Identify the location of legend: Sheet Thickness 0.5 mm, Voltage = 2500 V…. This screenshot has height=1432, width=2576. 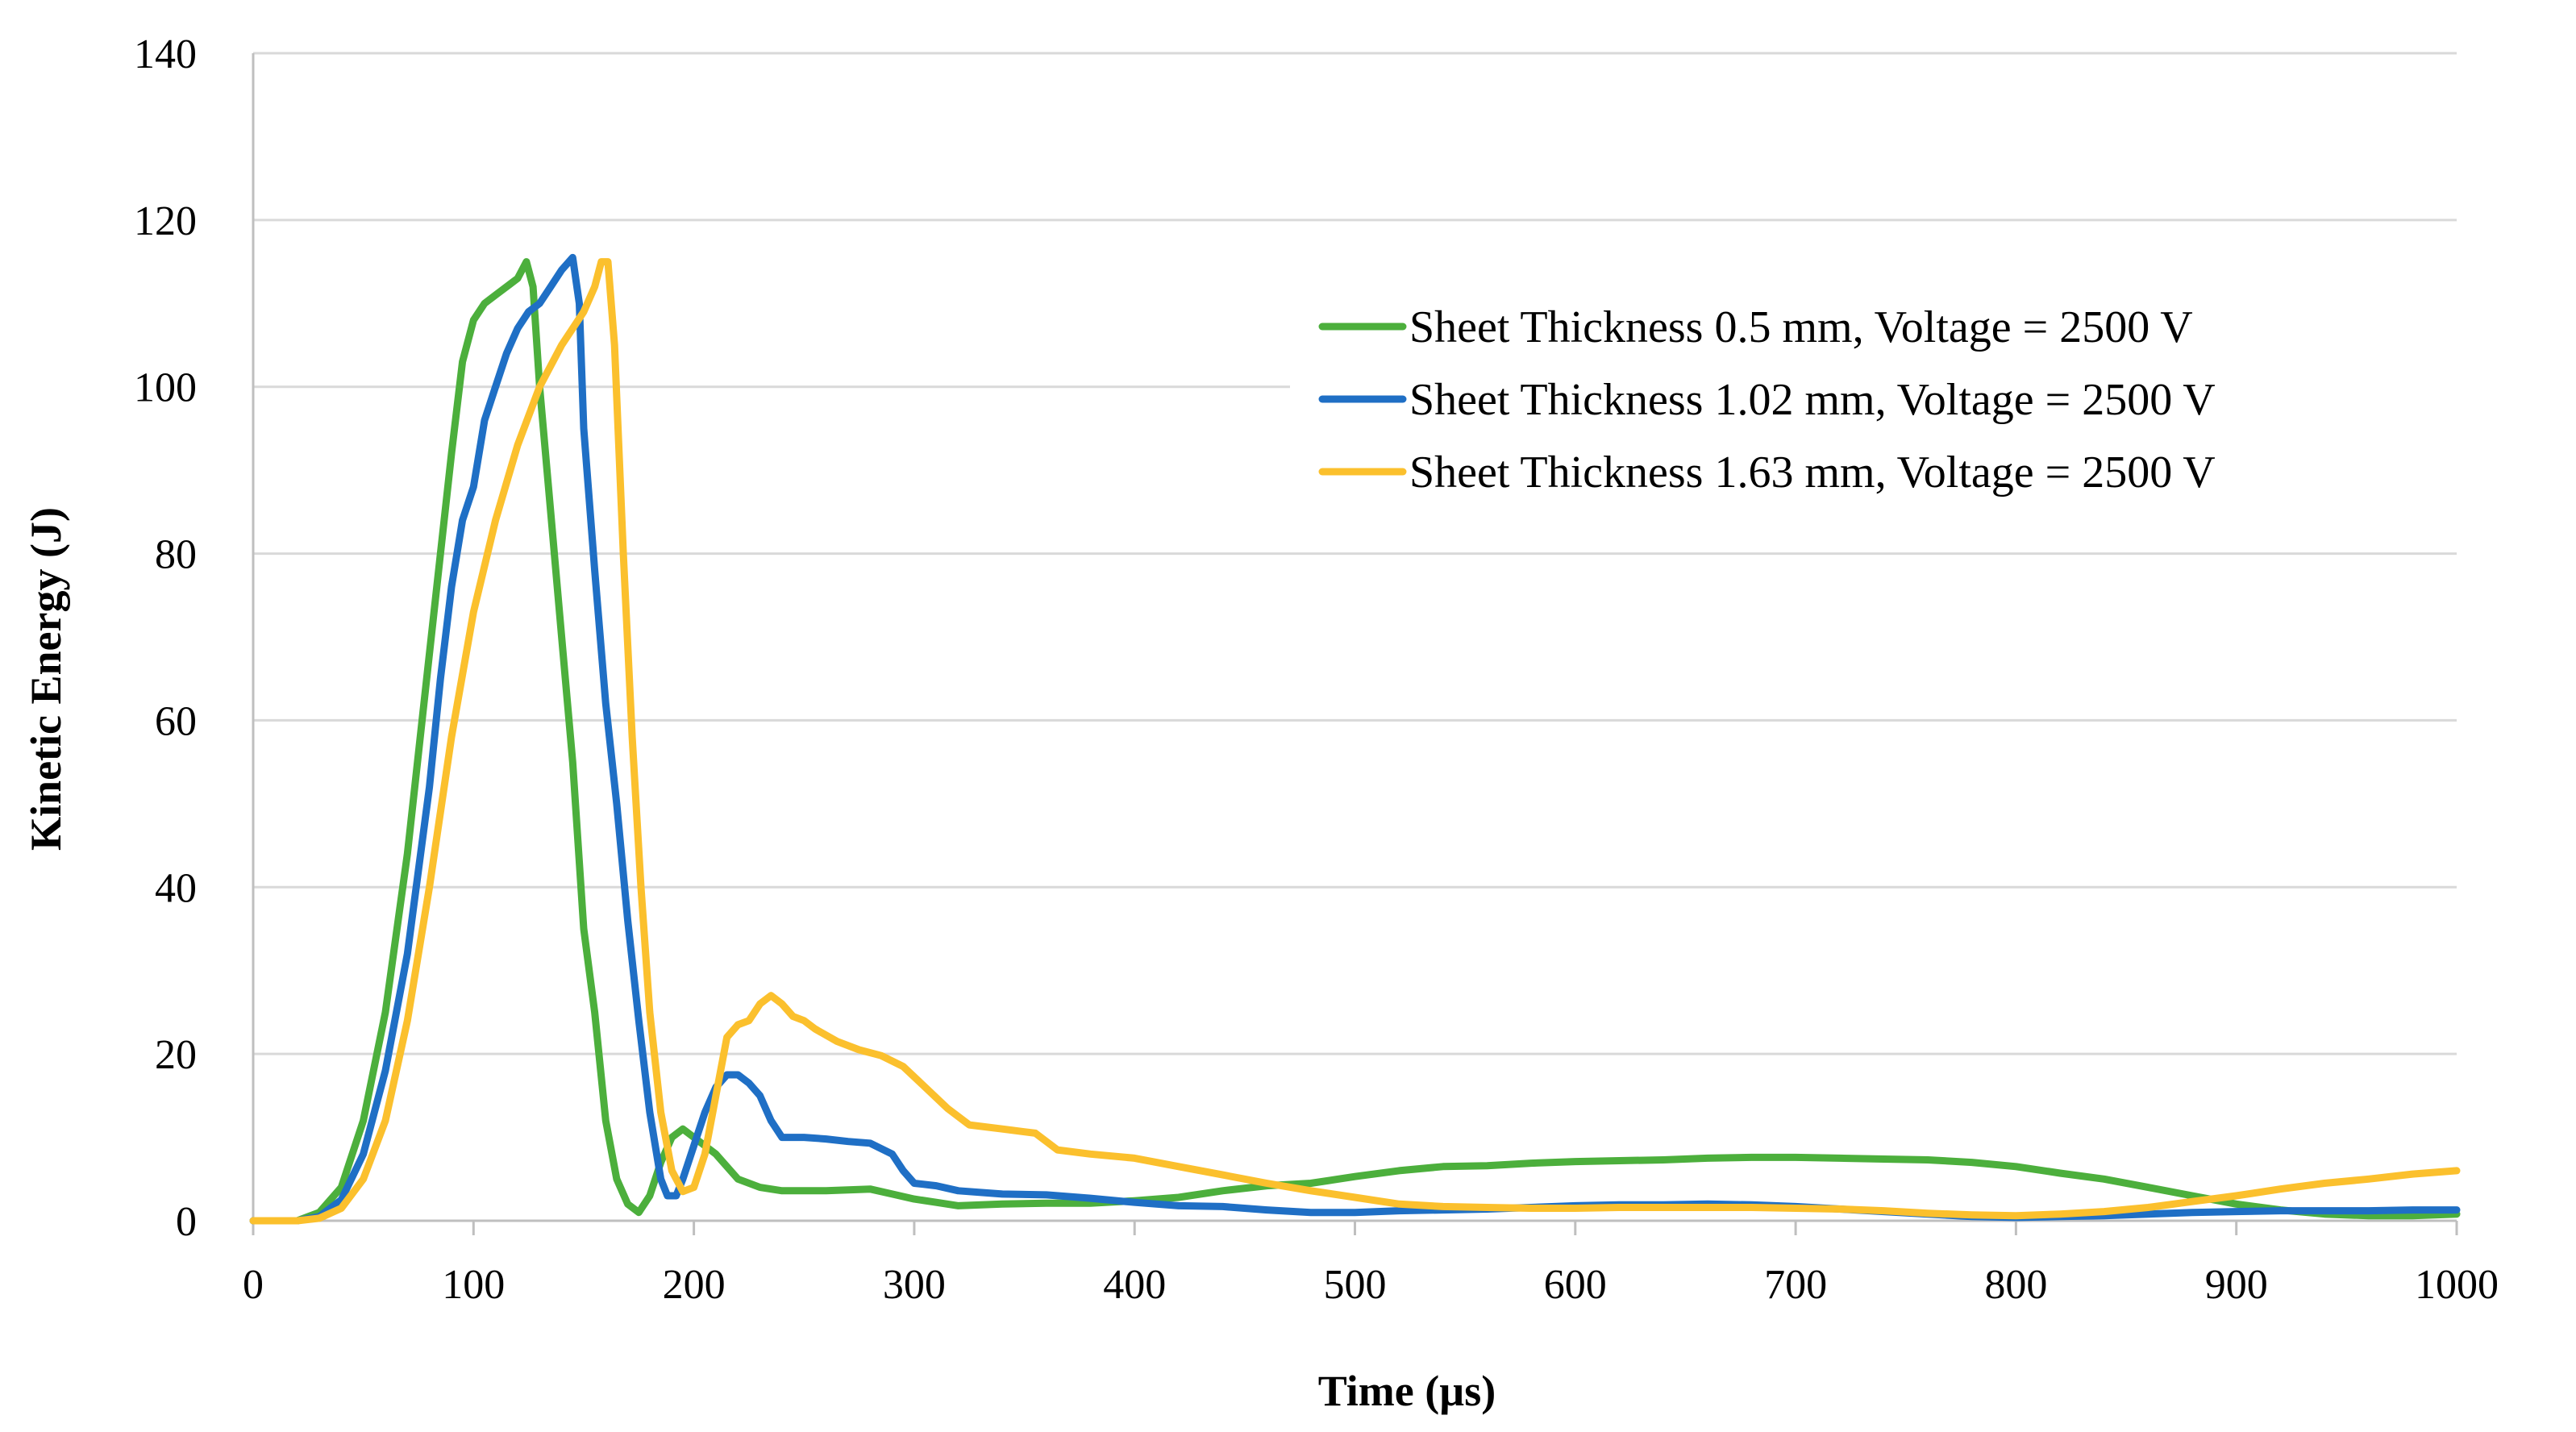
(1919, 403).